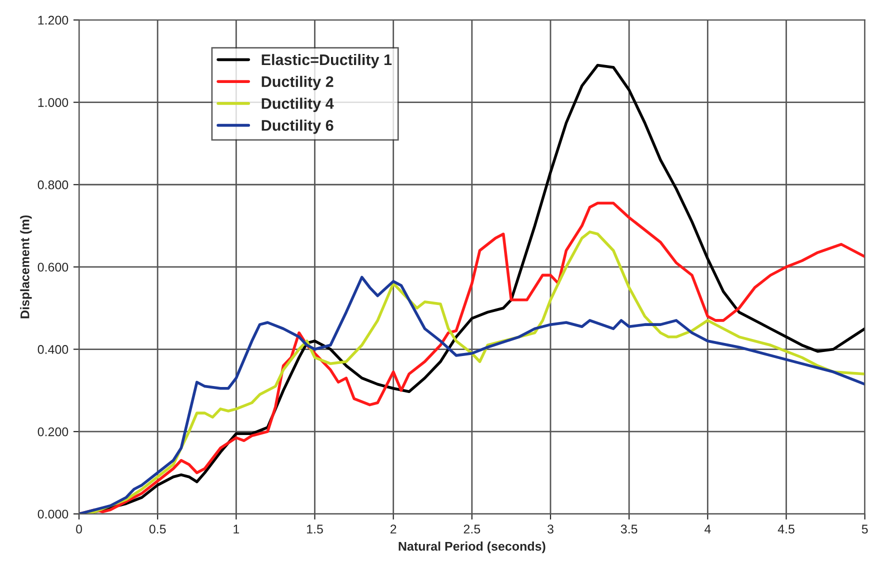 The height and width of the screenshot is (571, 878). I want to click on x-tick-label: 0, so click(79, 529).